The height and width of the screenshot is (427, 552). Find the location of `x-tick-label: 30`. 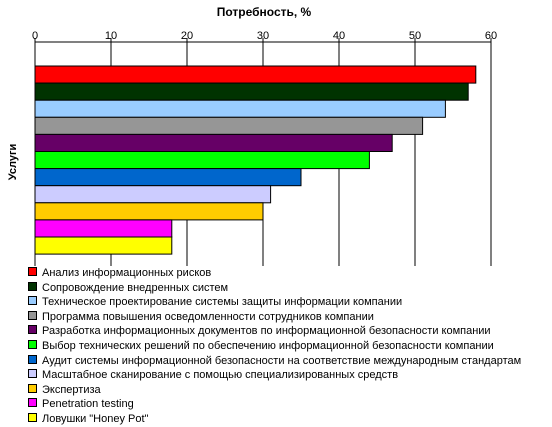

x-tick-label: 30 is located at coordinates (263, 36).